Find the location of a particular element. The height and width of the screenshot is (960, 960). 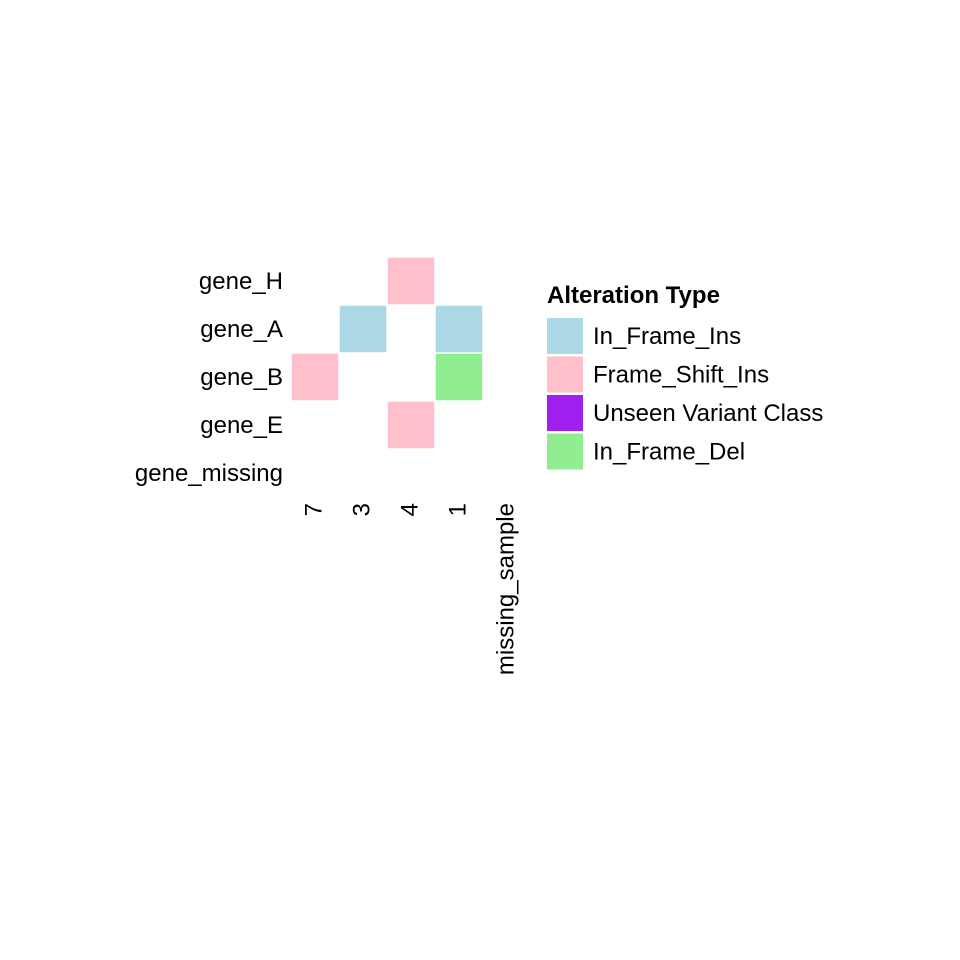

column-label-4: 4 is located at coordinates (409, 509).